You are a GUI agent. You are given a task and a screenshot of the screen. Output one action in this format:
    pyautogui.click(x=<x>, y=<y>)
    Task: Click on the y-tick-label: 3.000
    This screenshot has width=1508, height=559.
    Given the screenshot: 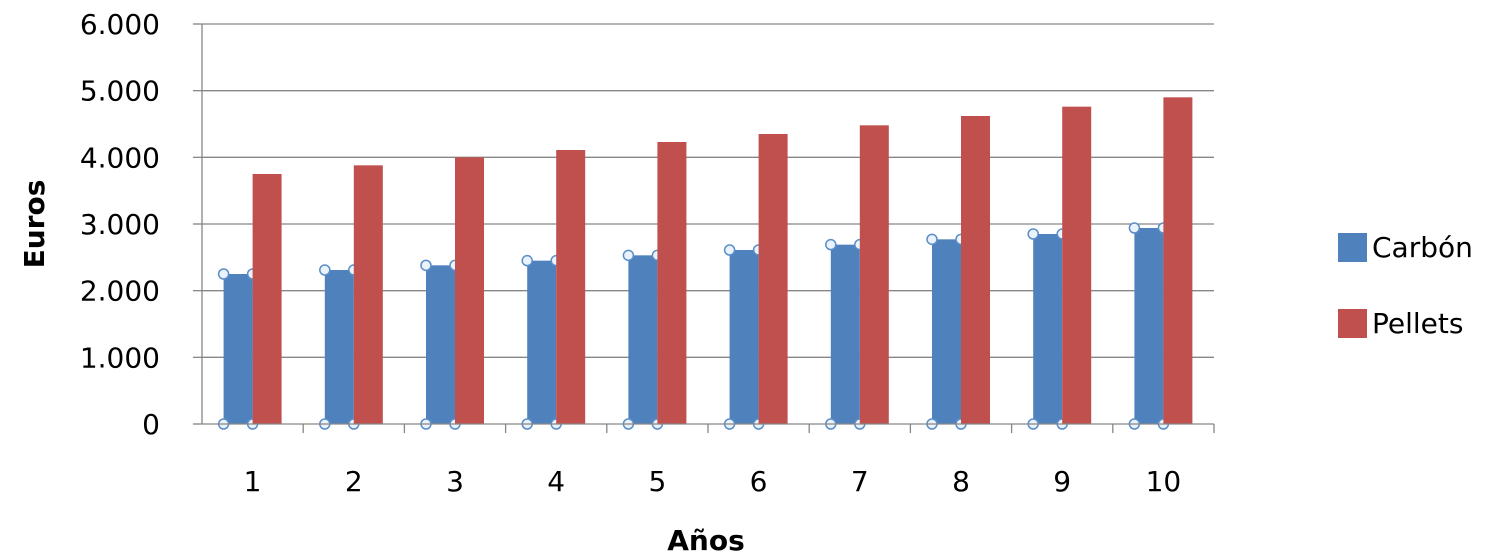 What is the action you would take?
    pyautogui.click(x=120, y=224)
    